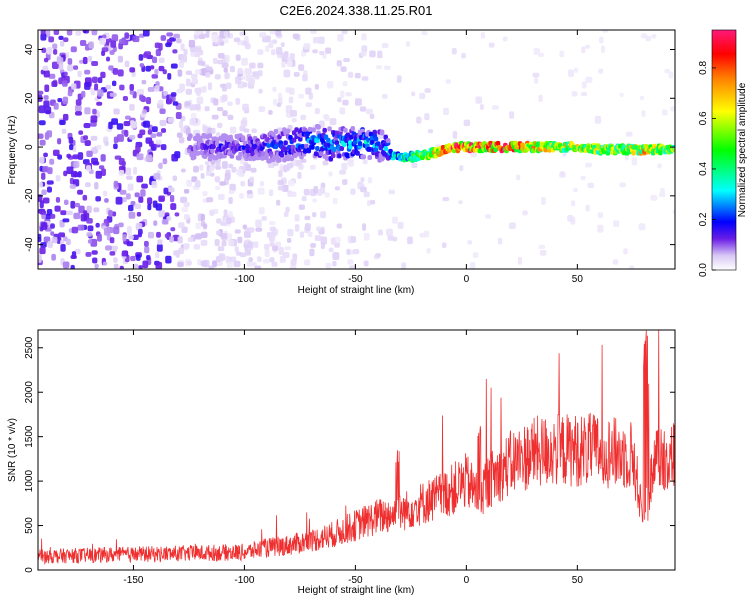 Image resolution: width=750 pixels, height=605 pixels. I want to click on snr-y-tick-label: 1500, so click(29, 436).